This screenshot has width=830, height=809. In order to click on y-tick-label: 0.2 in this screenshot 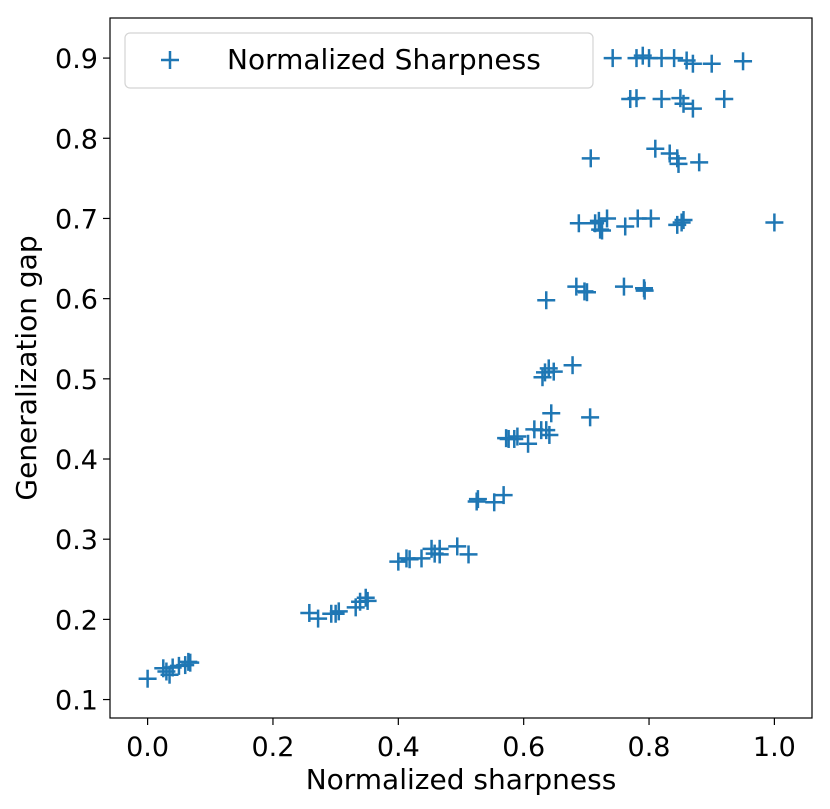, I will do `click(76, 620)`.